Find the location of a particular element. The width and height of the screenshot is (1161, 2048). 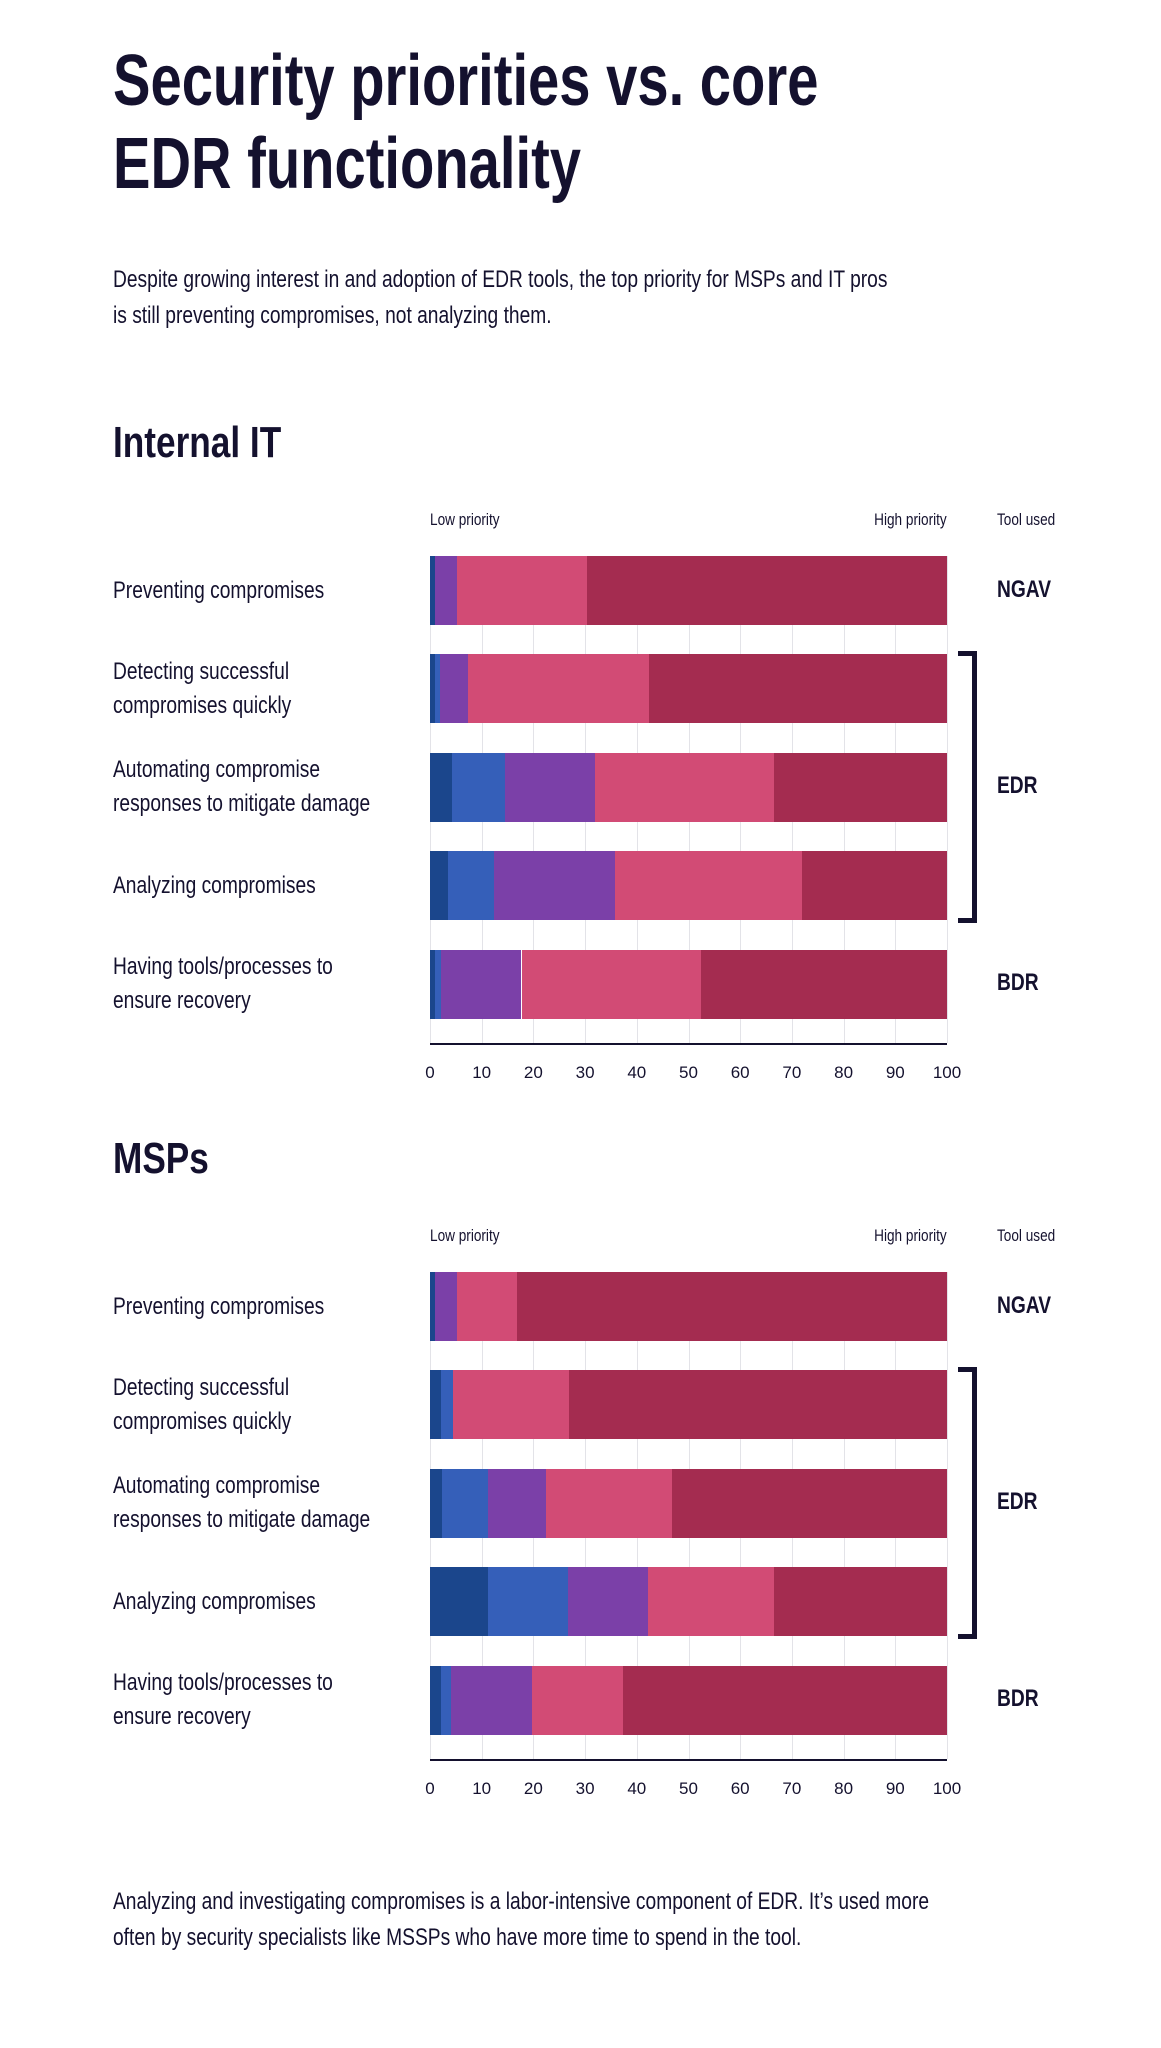

tool-used-text: Tool used is located at coordinates (1026, 519).